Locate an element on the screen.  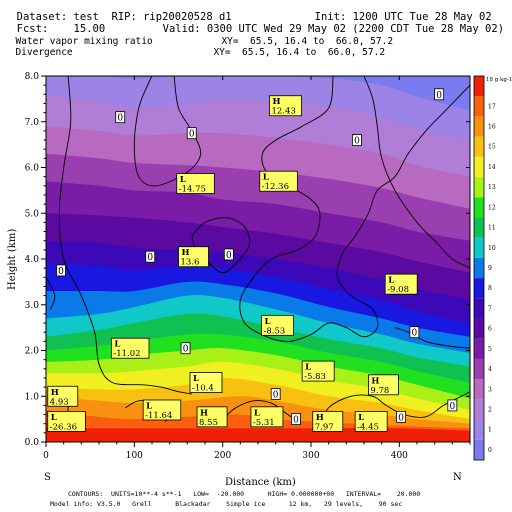
y-tick-label-8: 8.0 is located at coordinates (32, 77).